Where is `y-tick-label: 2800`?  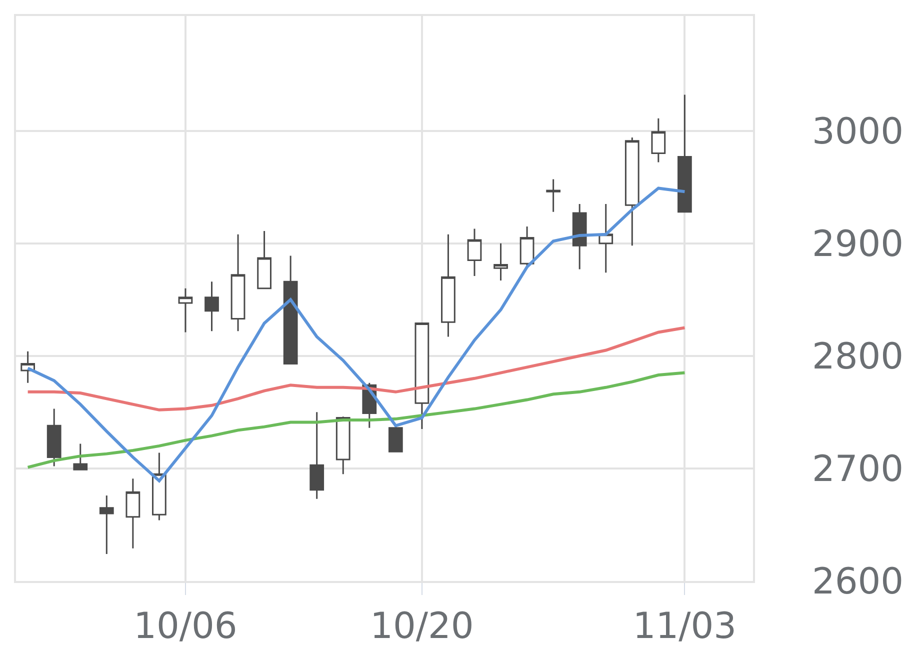 y-tick-label: 2800 is located at coordinates (858, 357).